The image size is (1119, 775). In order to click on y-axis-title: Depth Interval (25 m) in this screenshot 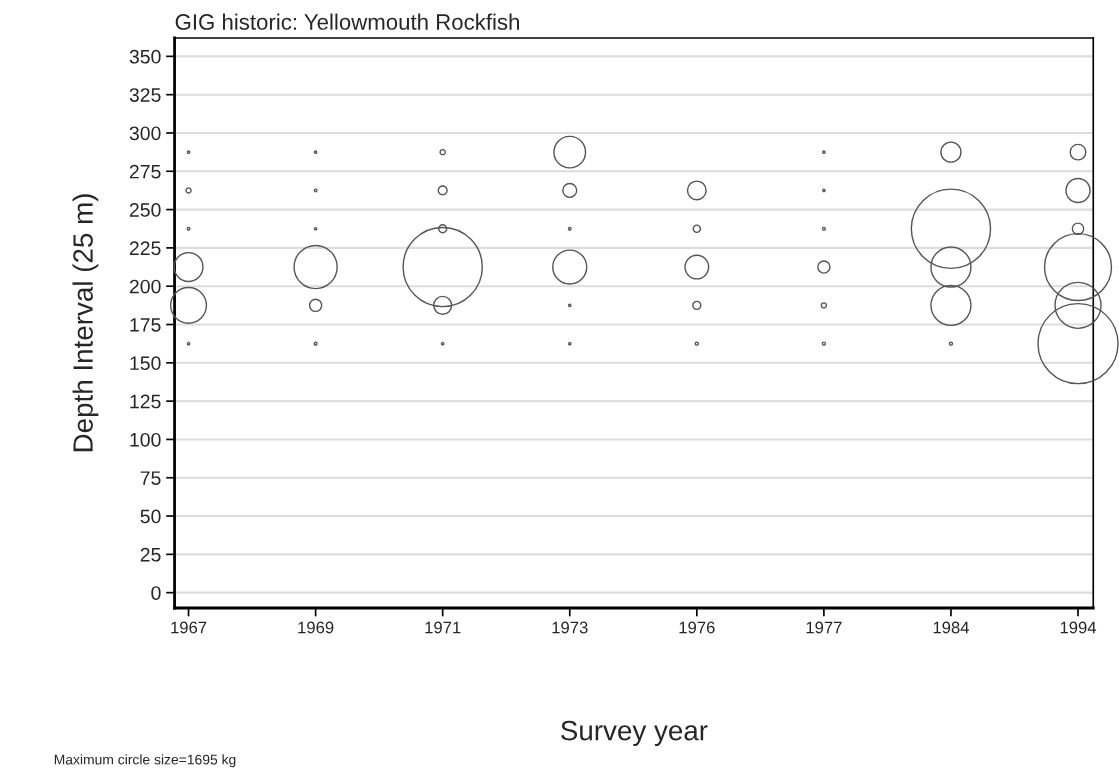, I will do `click(85, 323)`.